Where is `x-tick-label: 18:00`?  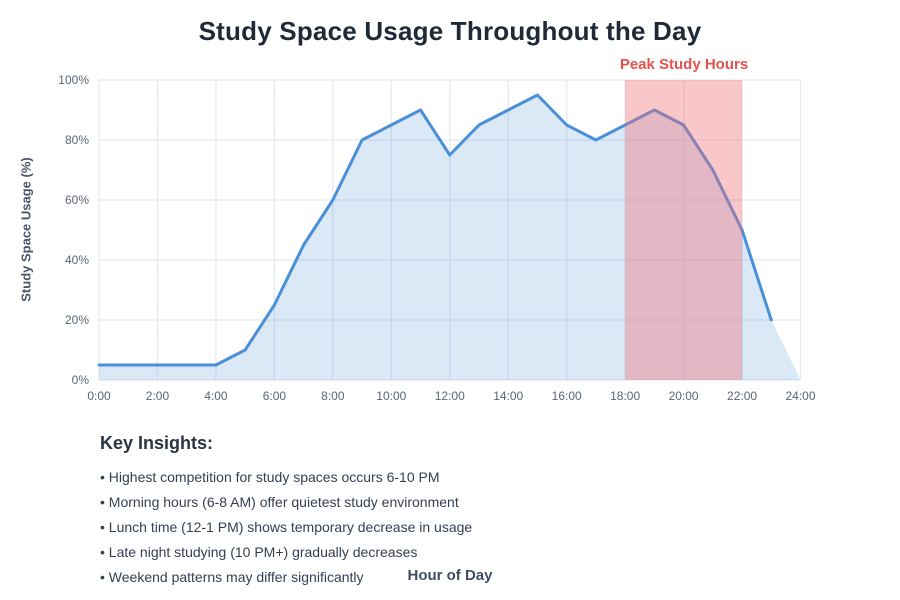
x-tick-label: 18:00 is located at coordinates (625, 396).